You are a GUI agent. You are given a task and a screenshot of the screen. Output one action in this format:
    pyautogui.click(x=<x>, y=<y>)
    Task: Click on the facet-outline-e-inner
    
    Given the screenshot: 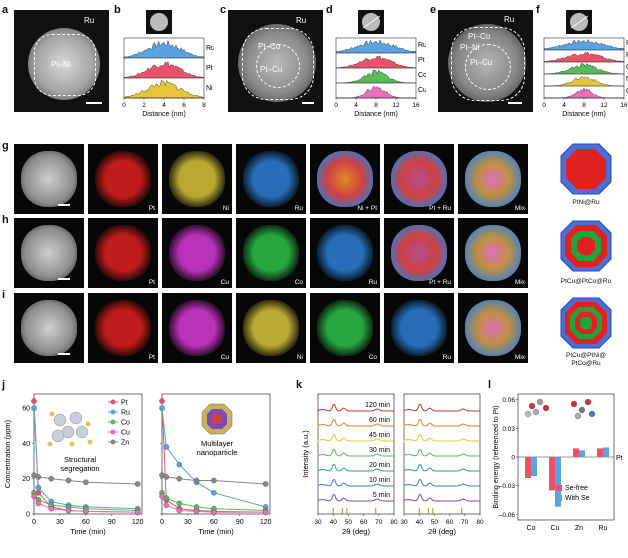 What is the action you would take?
    pyautogui.click(x=488, y=67)
    